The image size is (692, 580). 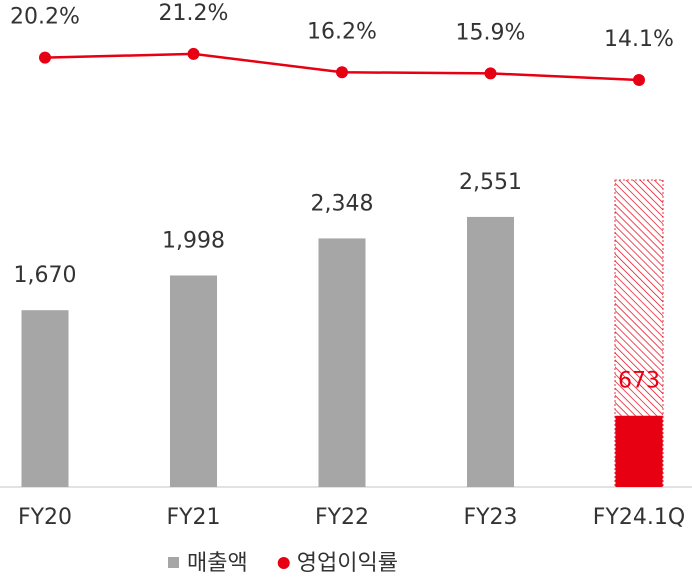 I want to click on x-tick-label: FY23, so click(x=490, y=517).